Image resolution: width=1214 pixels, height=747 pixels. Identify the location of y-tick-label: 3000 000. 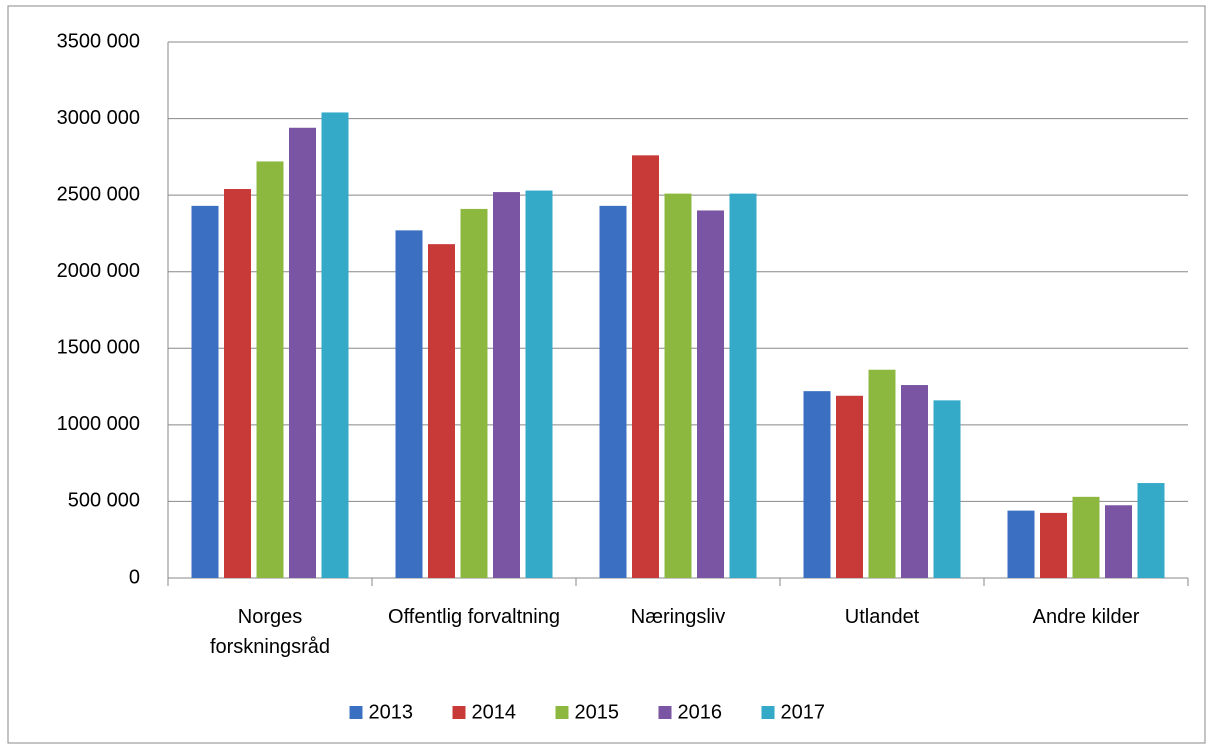
(98, 118).